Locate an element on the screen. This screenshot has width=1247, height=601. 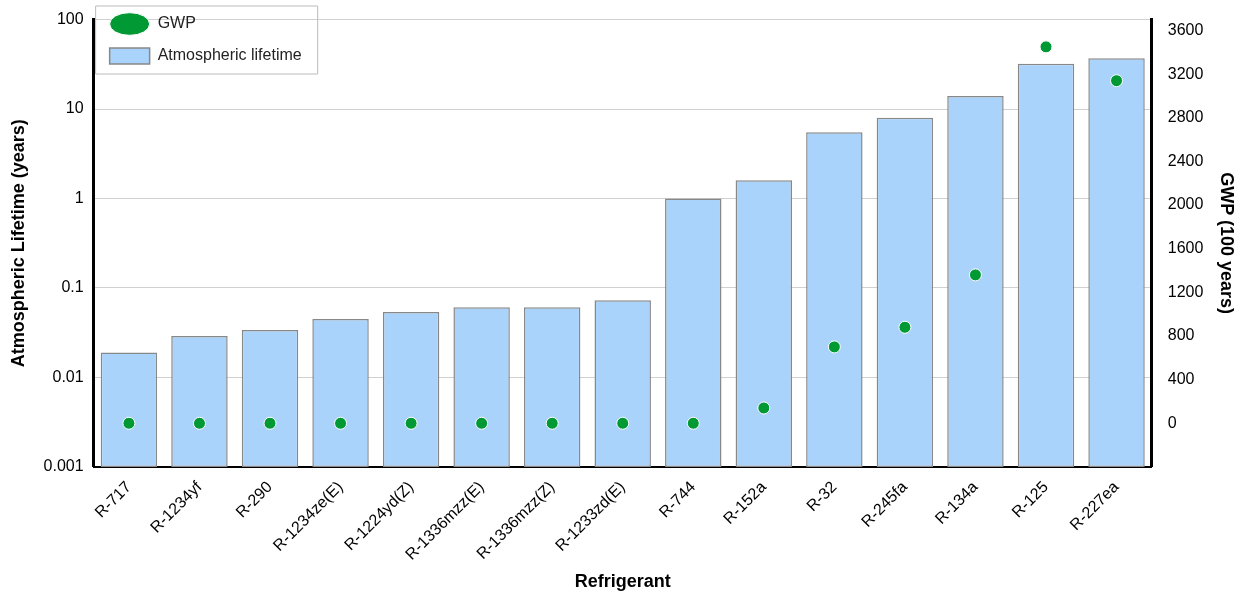
y2-tick-label: 2400 is located at coordinates (1185, 160).